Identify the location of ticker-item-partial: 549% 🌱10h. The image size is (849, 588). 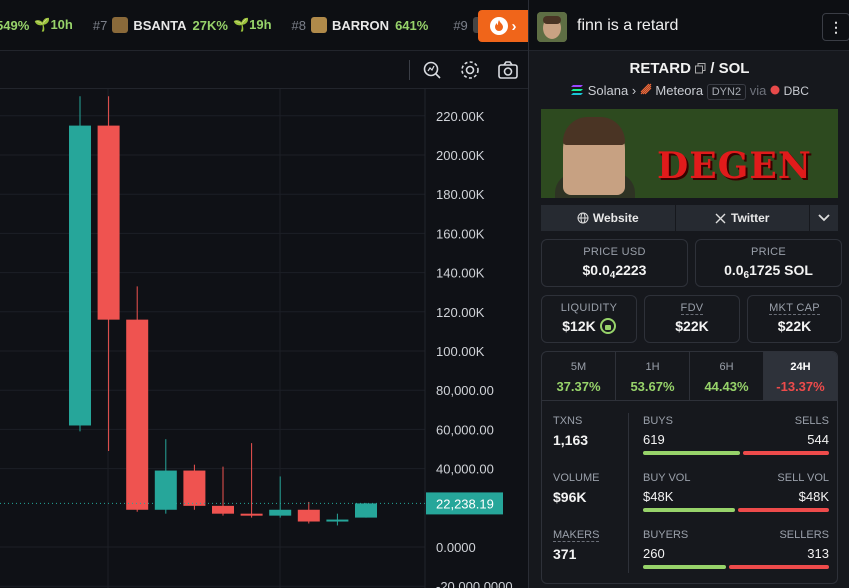
(36, 25).